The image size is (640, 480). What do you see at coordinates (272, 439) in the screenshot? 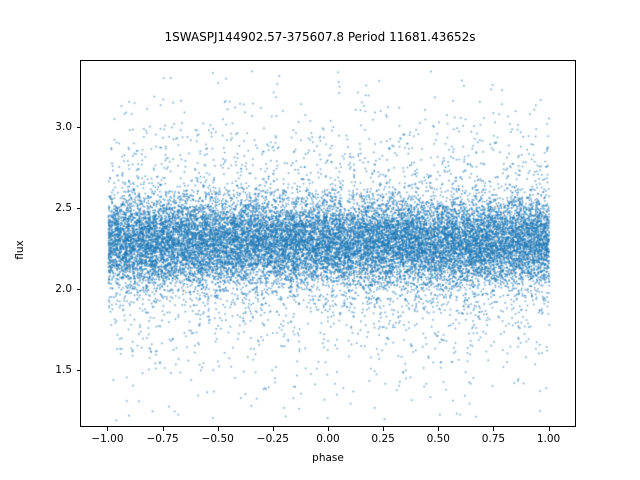
I see `x-tick-label: −0.25` at bounding box center [272, 439].